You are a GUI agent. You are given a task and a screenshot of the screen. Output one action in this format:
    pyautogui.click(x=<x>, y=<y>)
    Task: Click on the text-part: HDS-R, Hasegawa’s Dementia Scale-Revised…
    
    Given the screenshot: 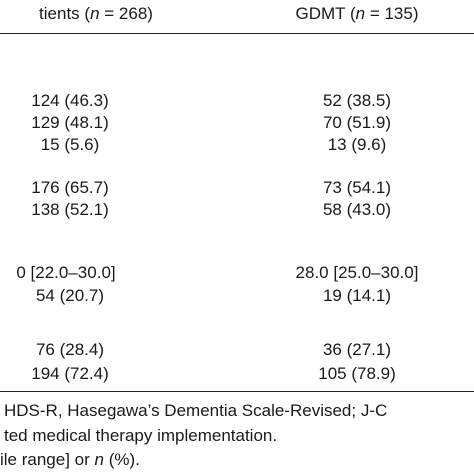 What is the action you would take?
    pyautogui.click(x=196, y=410)
    